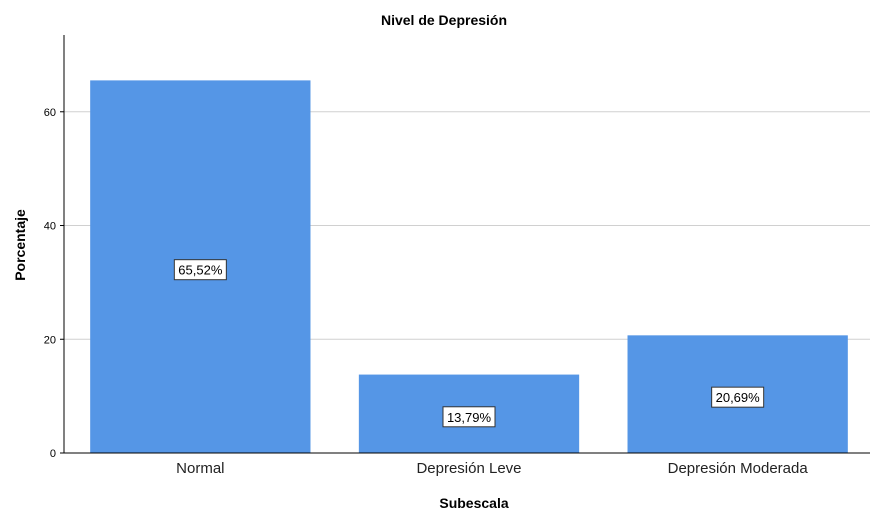 The height and width of the screenshot is (510, 873). Describe the element at coordinates (50, 340) in the screenshot. I see `y-tick-label: 20` at that location.